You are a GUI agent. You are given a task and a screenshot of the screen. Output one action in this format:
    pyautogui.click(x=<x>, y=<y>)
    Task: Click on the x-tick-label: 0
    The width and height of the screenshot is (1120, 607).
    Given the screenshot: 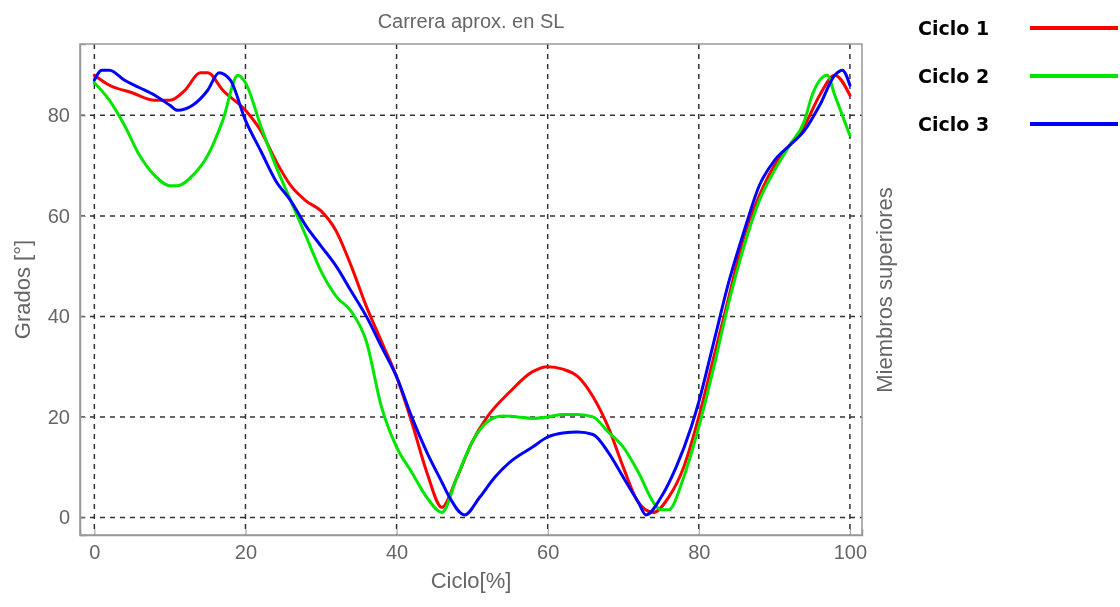 What is the action you would take?
    pyautogui.click(x=95, y=552)
    